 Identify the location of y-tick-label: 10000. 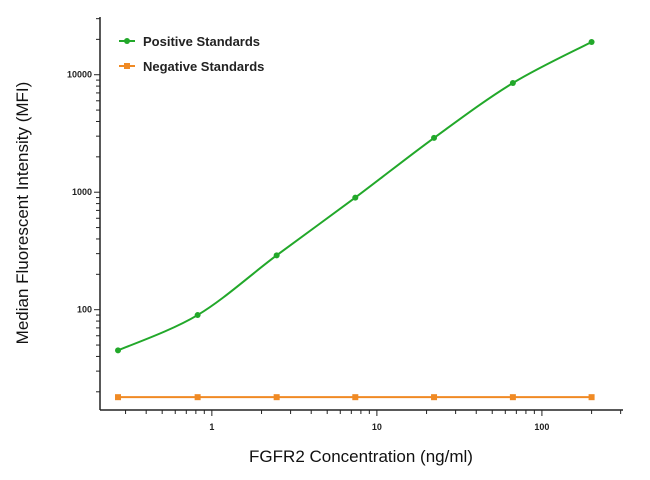
(79, 75).